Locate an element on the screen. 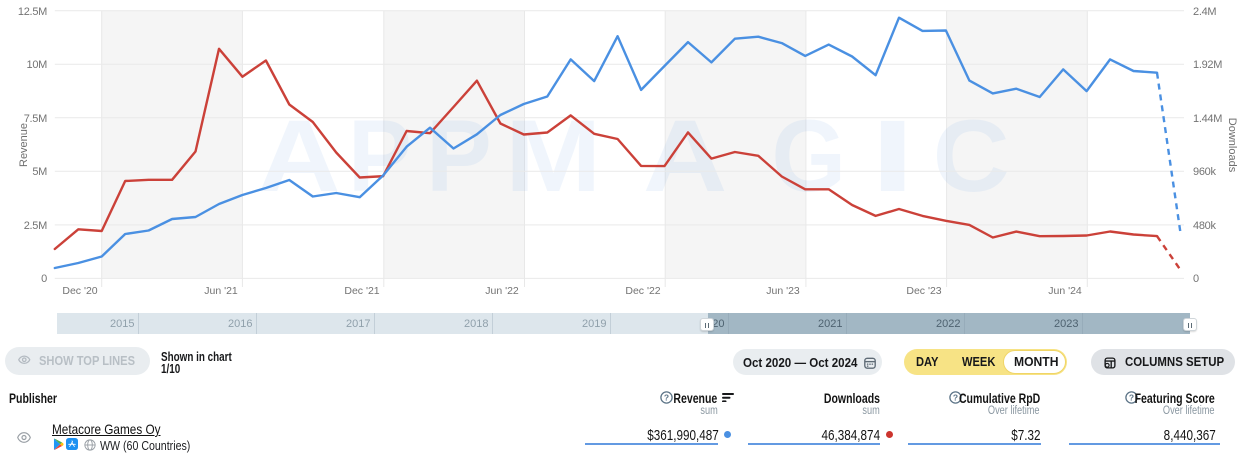  svg-text: I is located at coordinates (892, 156).